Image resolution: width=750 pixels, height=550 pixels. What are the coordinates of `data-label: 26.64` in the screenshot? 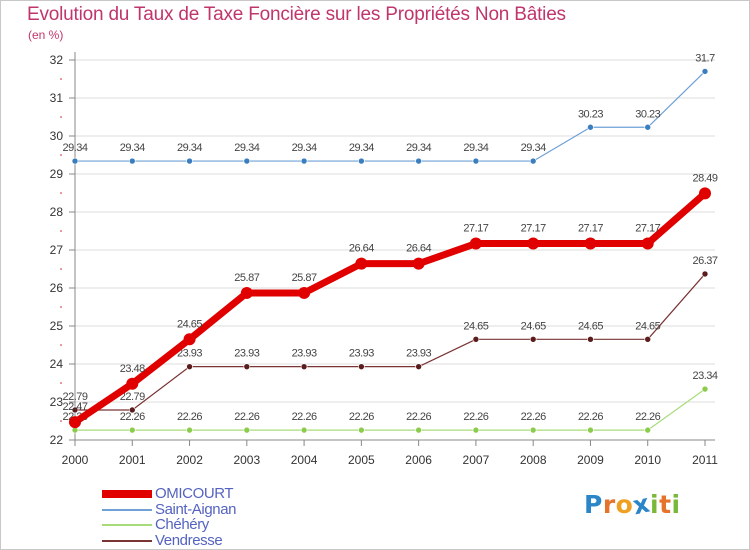 It's located at (418, 249).